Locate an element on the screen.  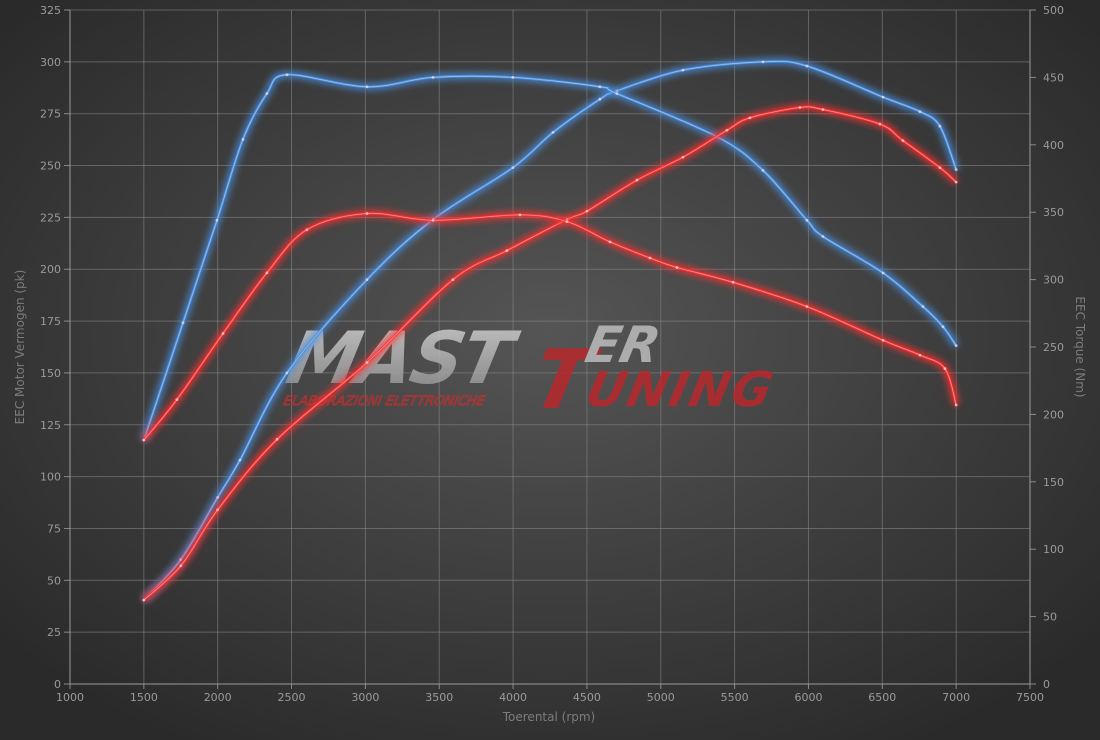
y-tick-label: 325 is located at coordinates (50, 10).